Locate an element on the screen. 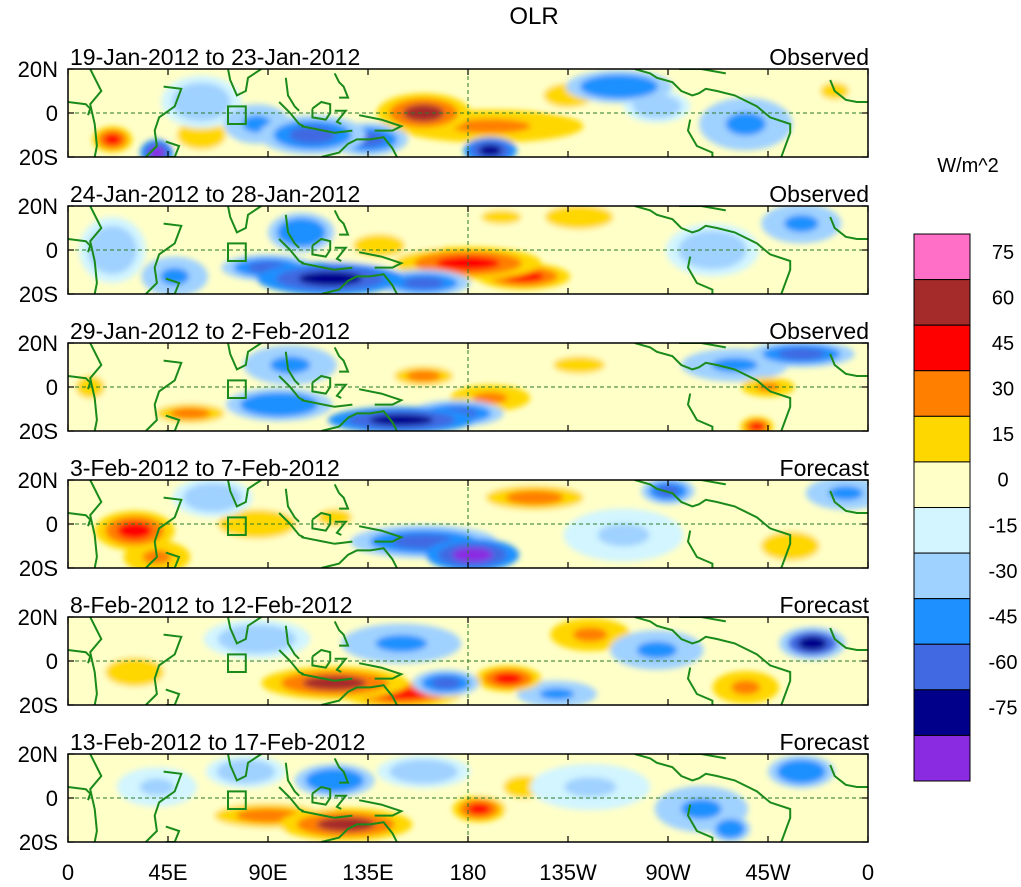  panel-period-label: 19-Jan-2012 to 23-Jan-2012 is located at coordinates (215, 57).